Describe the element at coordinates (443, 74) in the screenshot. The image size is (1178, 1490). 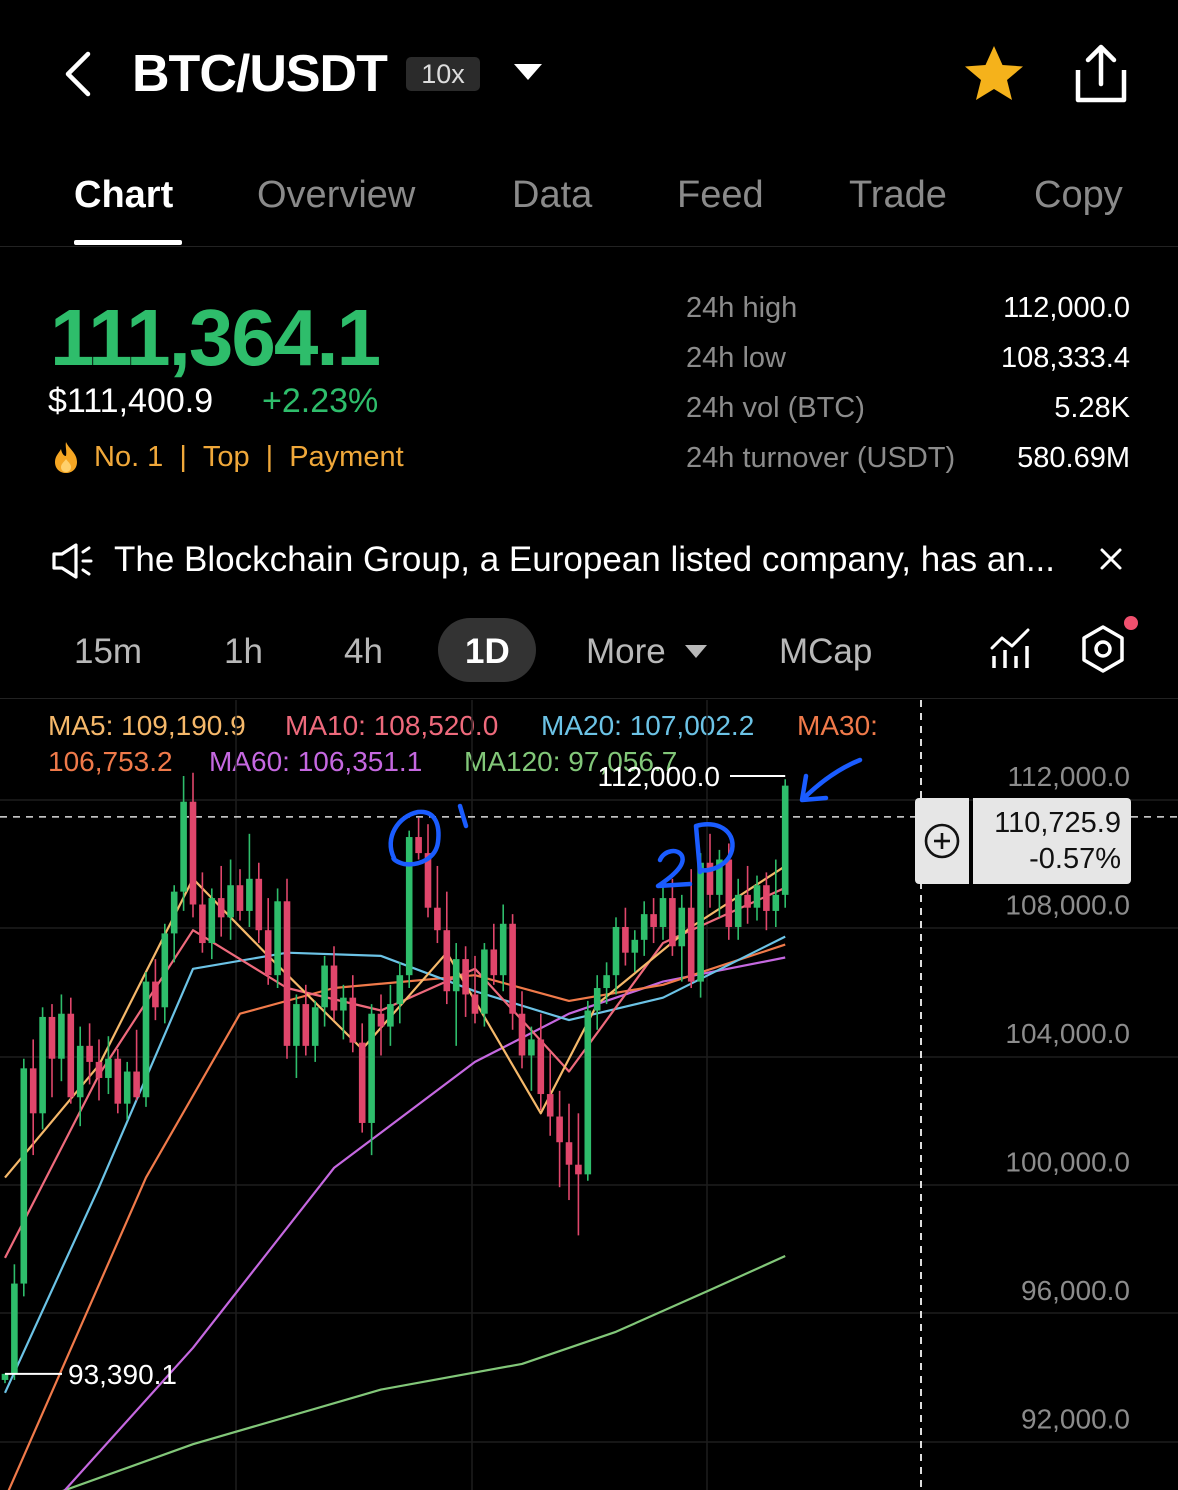
I see `leverage-badge: 10x` at that location.